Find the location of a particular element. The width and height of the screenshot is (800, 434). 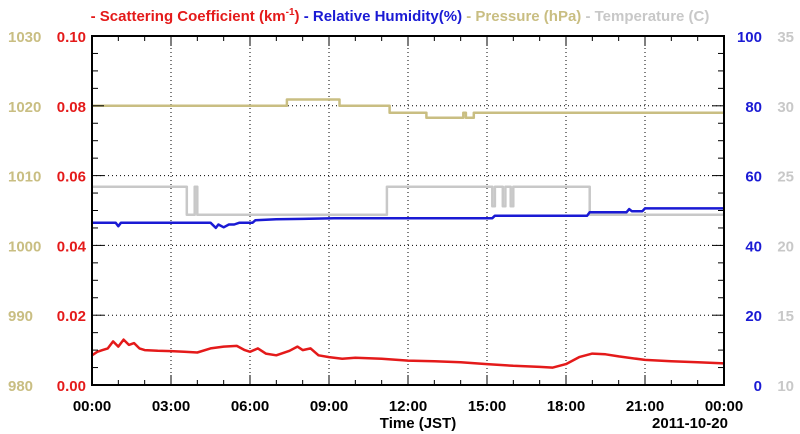

scattering-axis-label: 0.02 is located at coordinates (71, 316).